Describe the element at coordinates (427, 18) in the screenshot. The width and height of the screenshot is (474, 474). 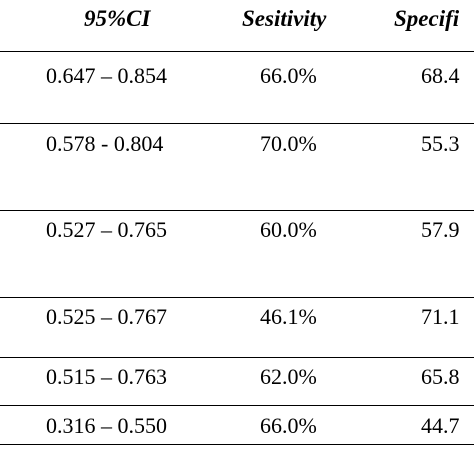
I see `header-specificity: Specifi` at that location.